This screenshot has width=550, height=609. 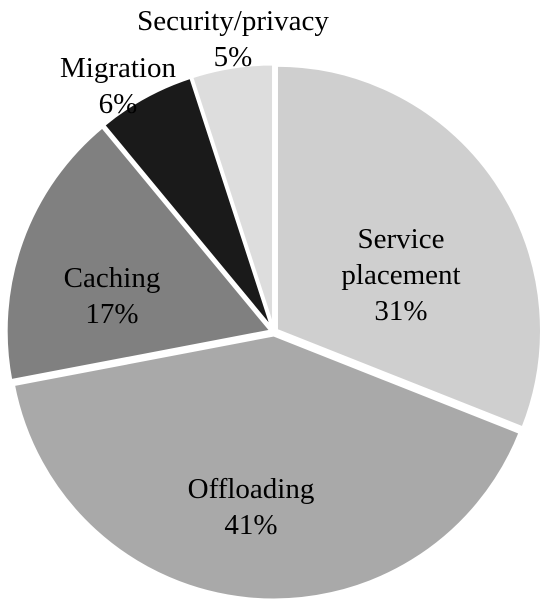 I want to click on slice-label-service-placement: Service placement 31%, so click(x=400, y=275).